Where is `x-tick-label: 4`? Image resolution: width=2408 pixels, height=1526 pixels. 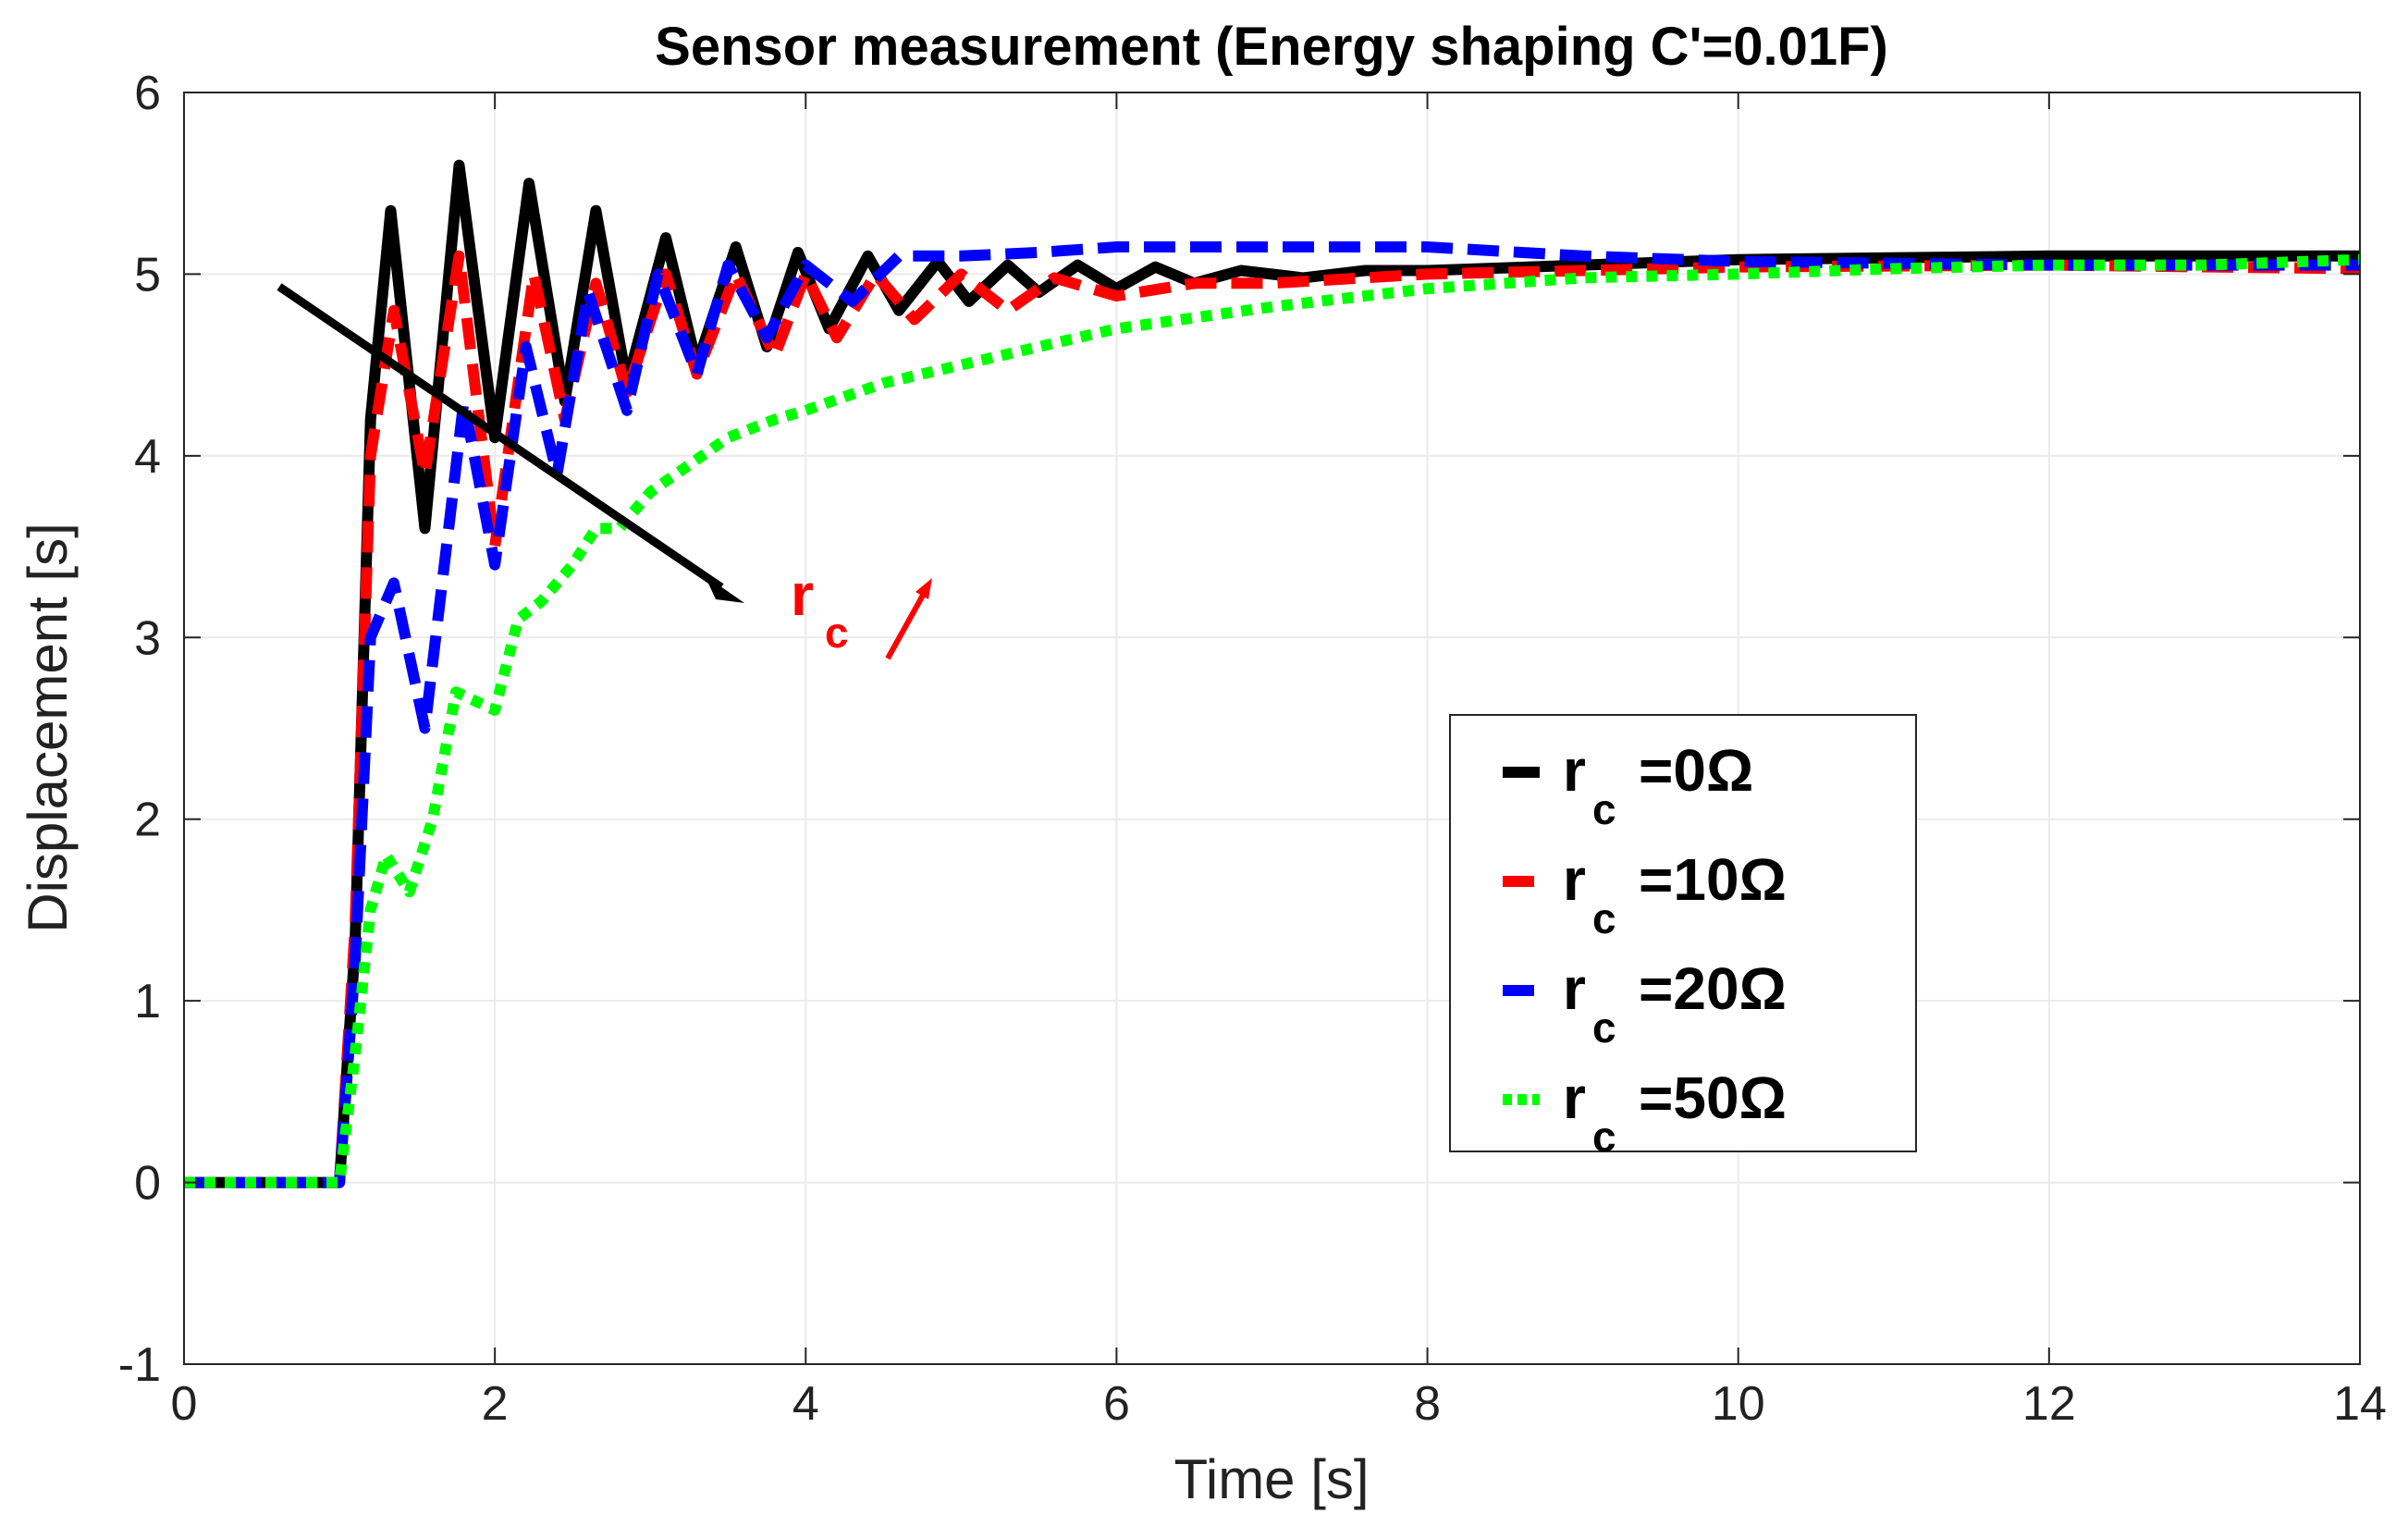
x-tick-label: 4 is located at coordinates (805, 1404).